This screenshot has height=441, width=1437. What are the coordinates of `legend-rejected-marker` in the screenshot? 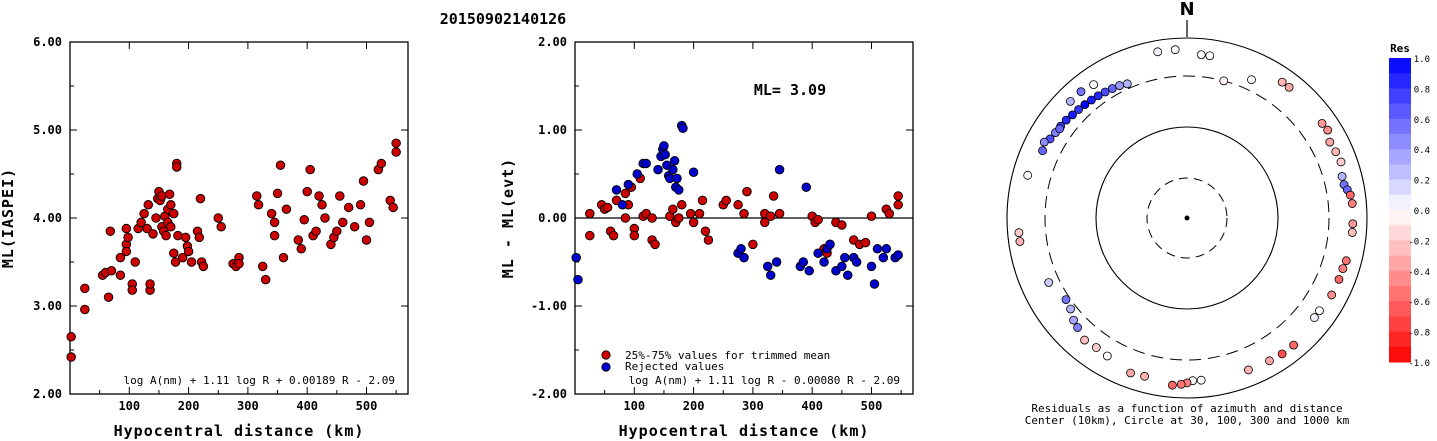 It's located at (606, 367).